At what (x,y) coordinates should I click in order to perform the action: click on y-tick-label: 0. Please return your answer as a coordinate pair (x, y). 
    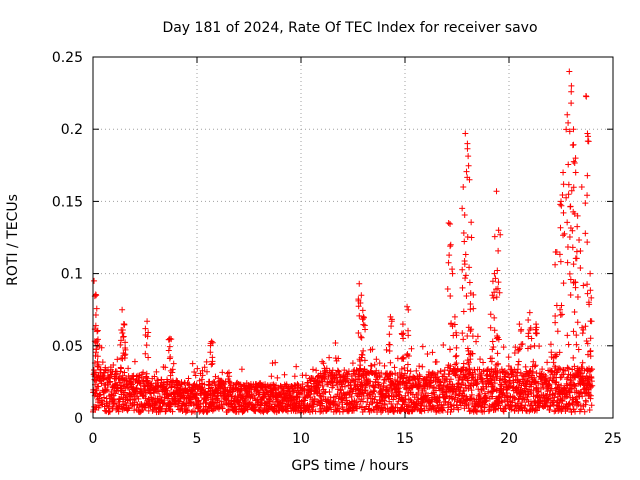
    Looking at the image, I should click on (78, 419).